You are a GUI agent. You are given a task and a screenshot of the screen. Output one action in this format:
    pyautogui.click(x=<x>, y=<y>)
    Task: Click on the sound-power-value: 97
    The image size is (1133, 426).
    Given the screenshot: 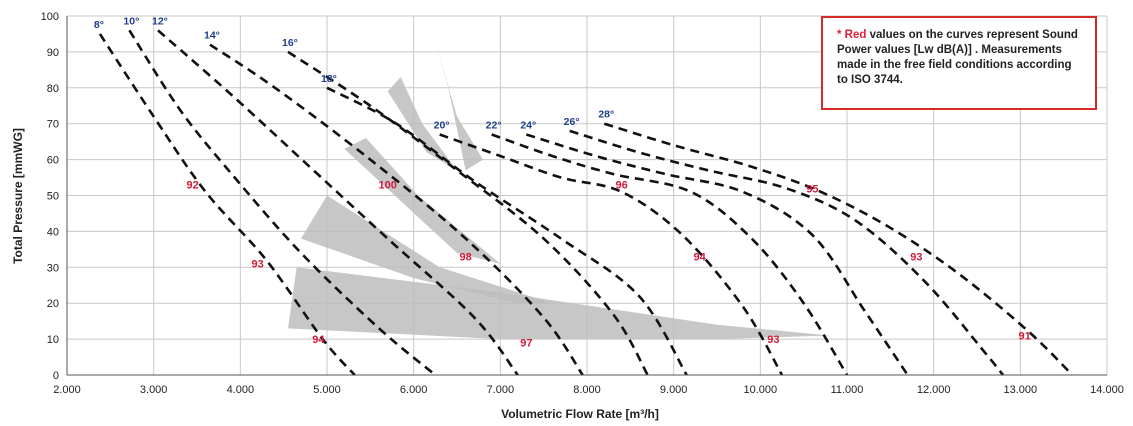 What is the action you would take?
    pyautogui.click(x=526, y=344)
    